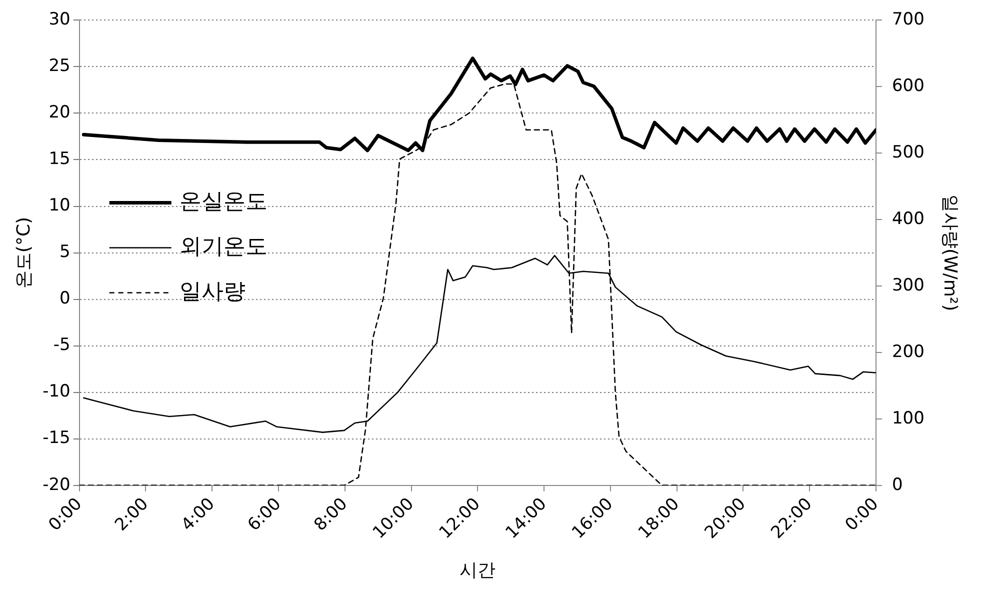 This screenshot has height=591, width=984. Describe the element at coordinates (223, 201) in the screenshot. I see `legend-label: 온실온도` at that location.